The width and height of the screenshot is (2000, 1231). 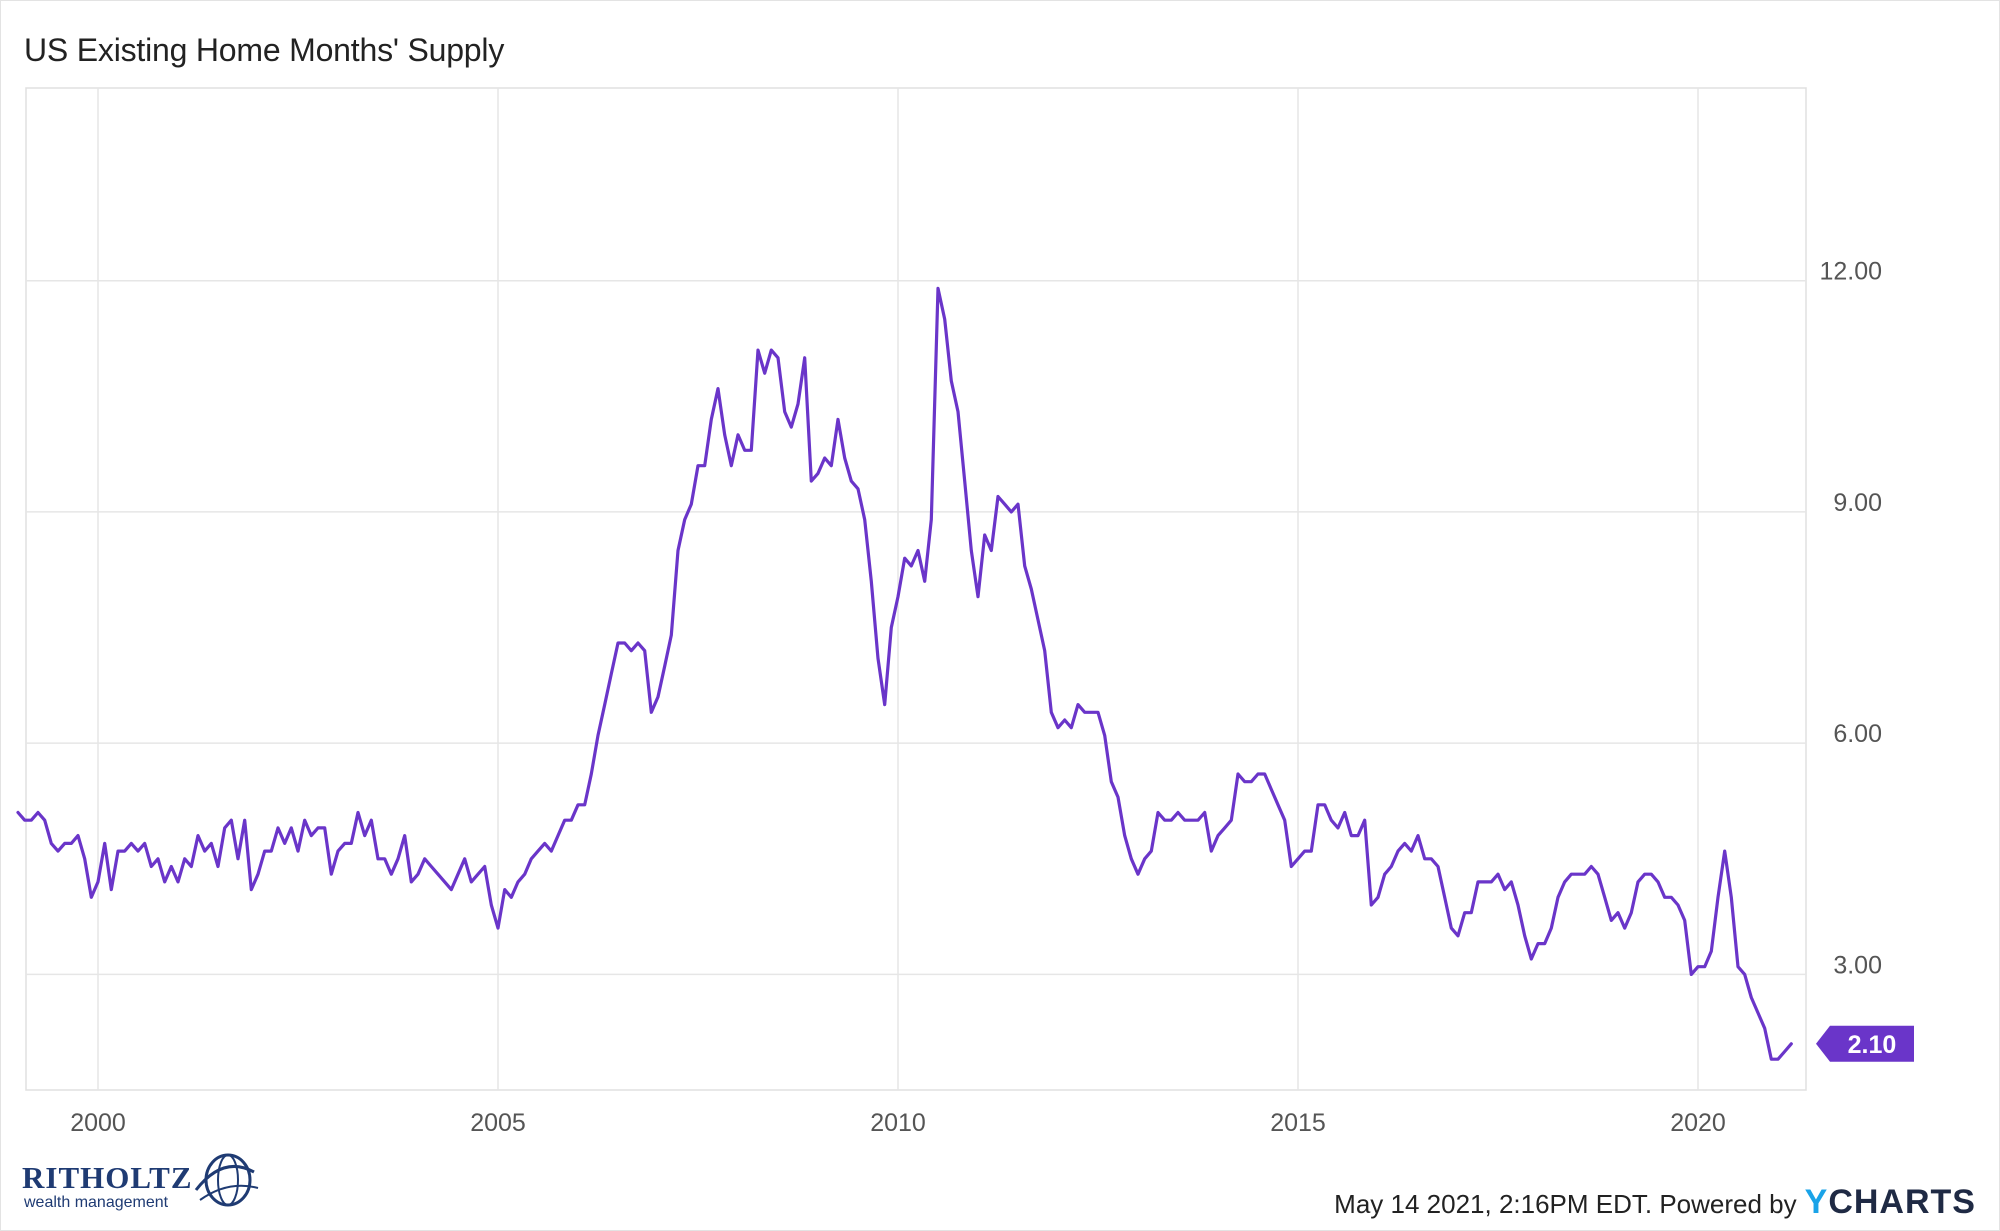 I want to click on chart-title: US Existing Home Months' Supply, so click(x=264, y=50).